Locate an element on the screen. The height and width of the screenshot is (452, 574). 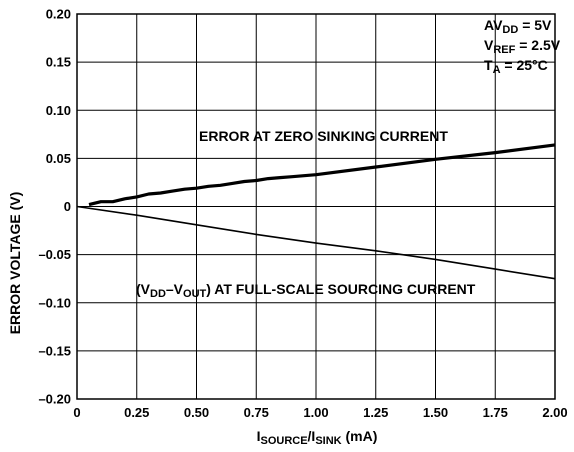
sinking-error-line is located at coordinates (322, 175).